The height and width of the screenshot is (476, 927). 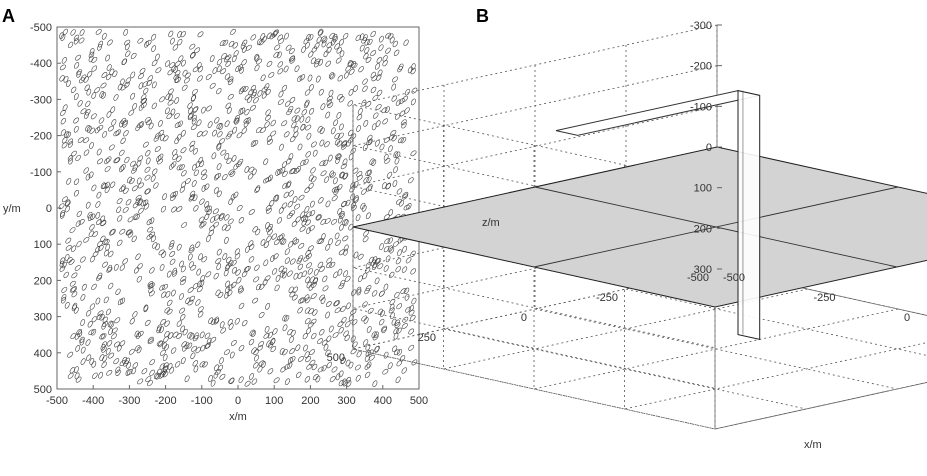 What do you see at coordinates (41, 64) in the screenshot?
I see `y-tick-label: -400` at bounding box center [41, 64].